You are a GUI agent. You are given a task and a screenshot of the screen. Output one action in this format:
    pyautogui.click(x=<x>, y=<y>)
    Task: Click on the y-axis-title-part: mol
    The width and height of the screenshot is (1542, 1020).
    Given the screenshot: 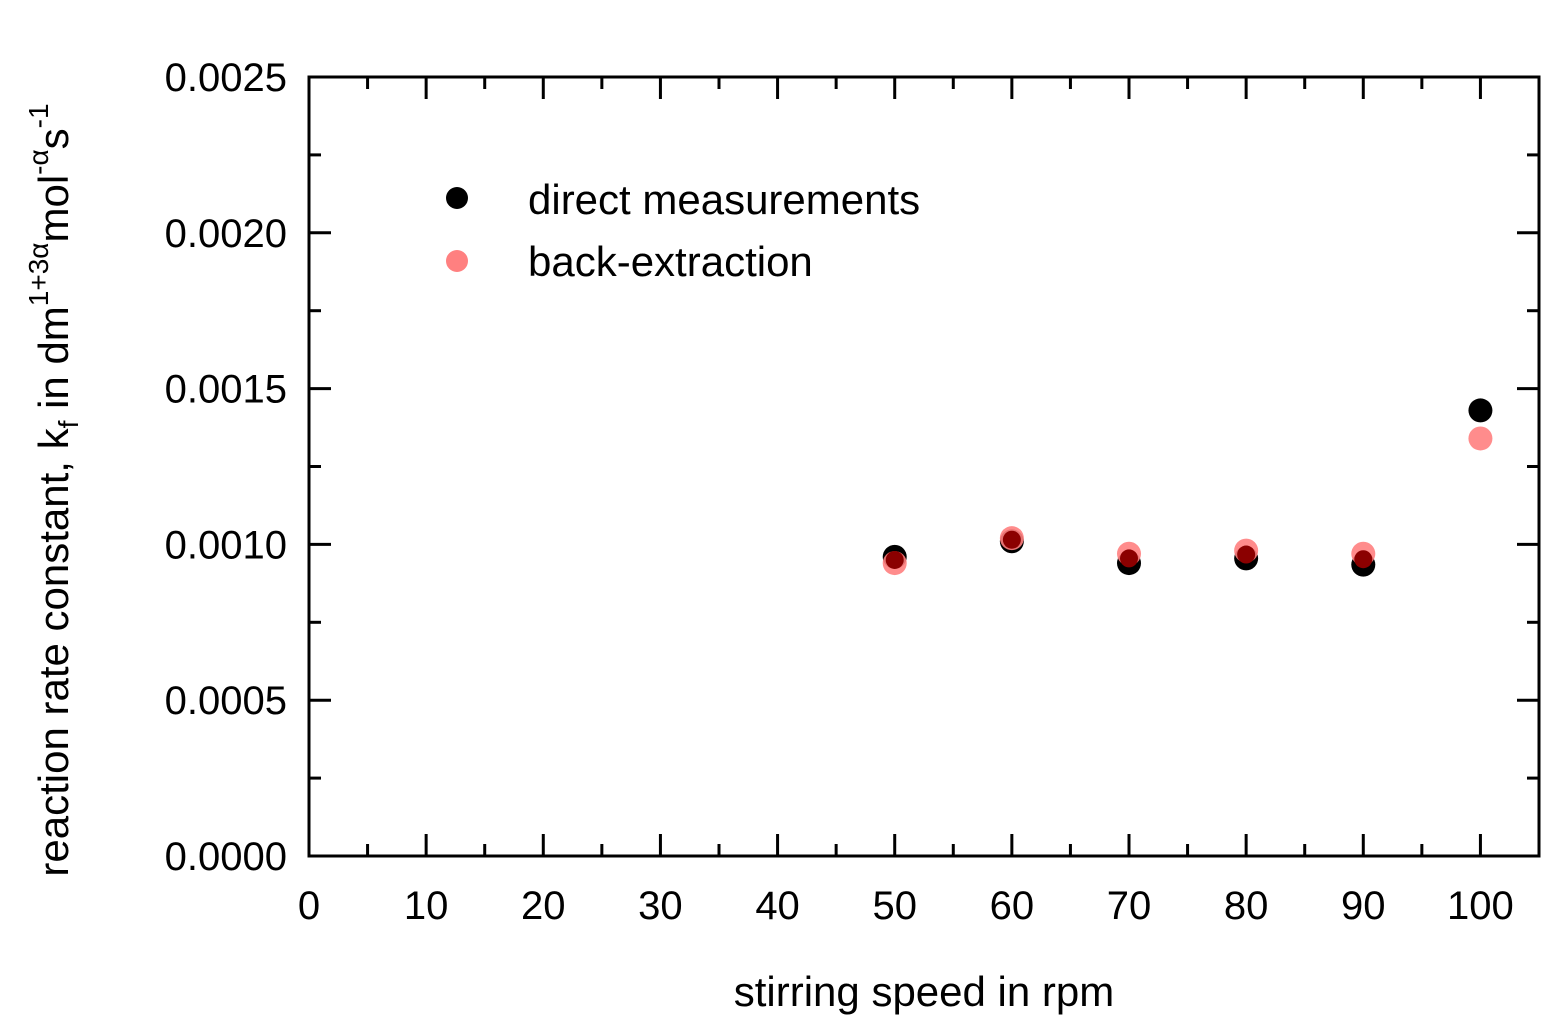 What is the action you would take?
    pyautogui.click(x=53, y=209)
    